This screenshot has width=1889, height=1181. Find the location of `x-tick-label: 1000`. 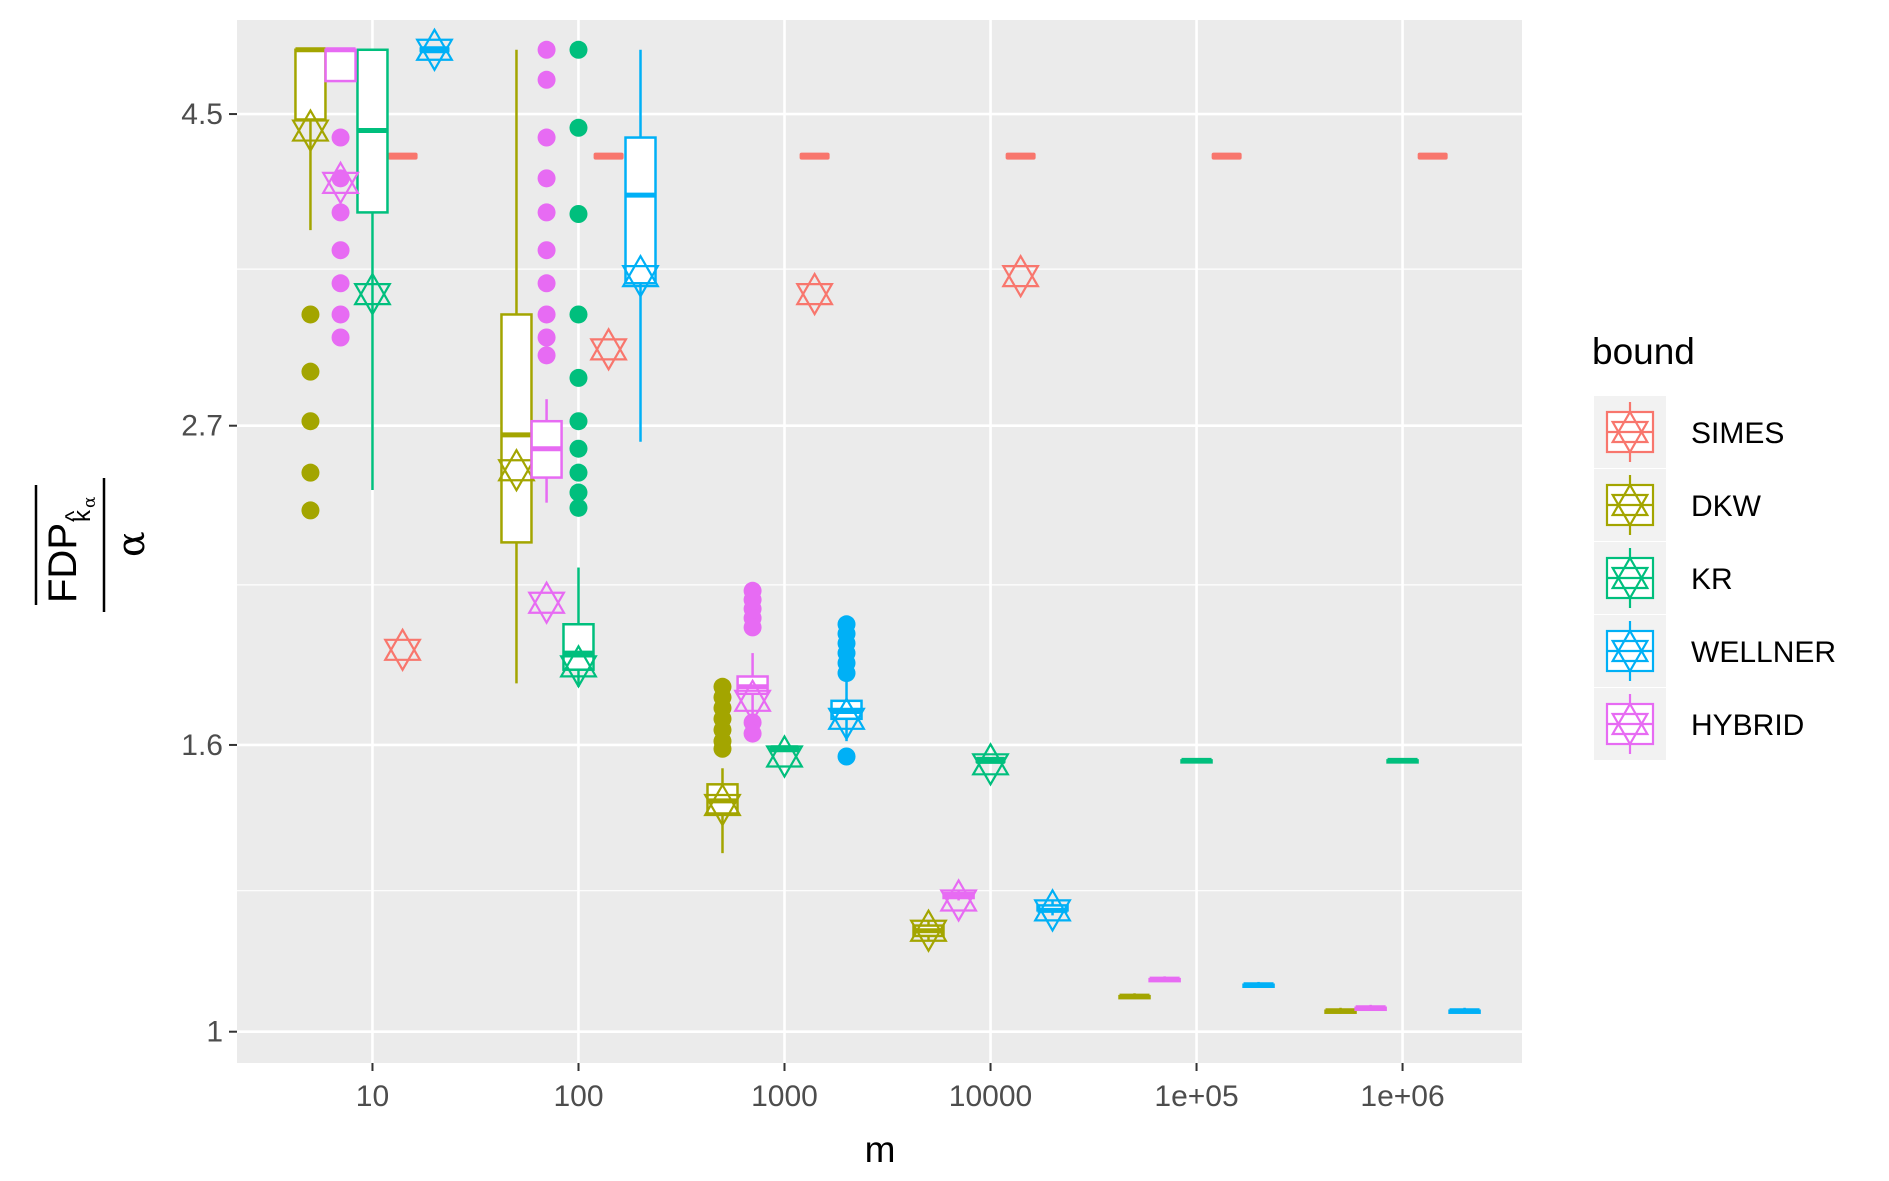

x-tick-label: 1000 is located at coordinates (784, 1096).